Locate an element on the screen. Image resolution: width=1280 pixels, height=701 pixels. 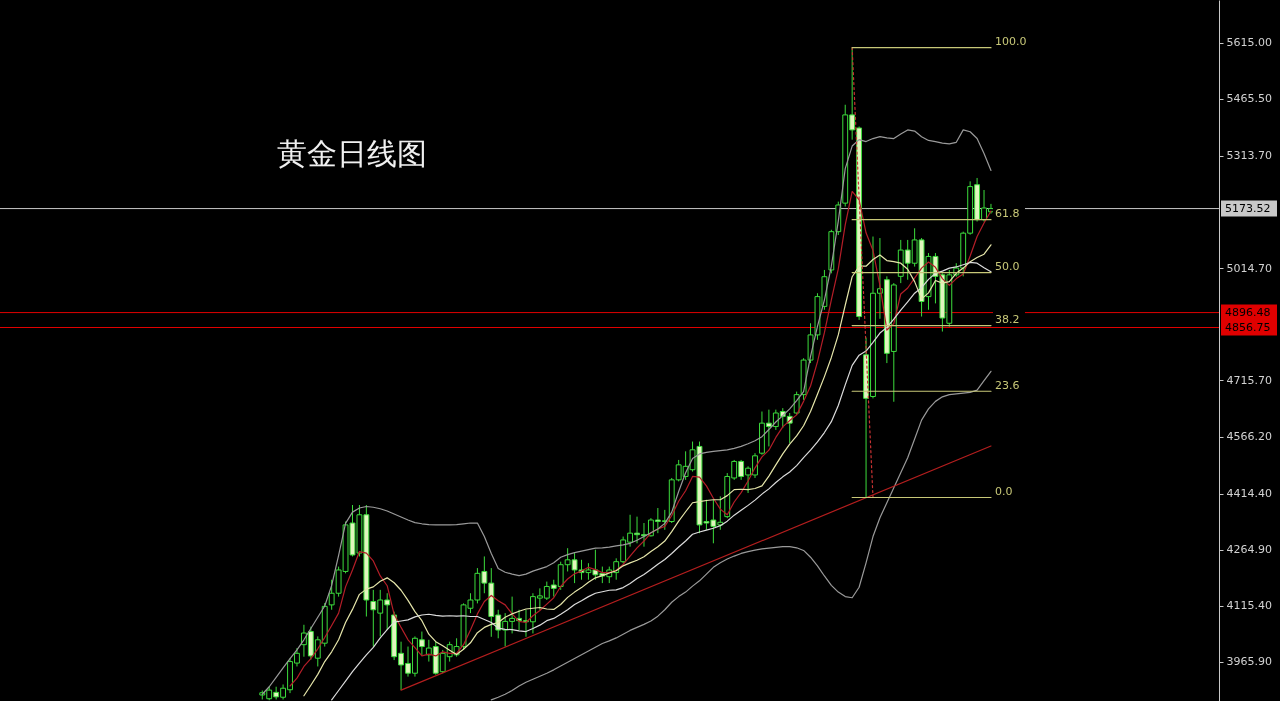
series-label: 61.8 is located at coordinates (1007, 214).